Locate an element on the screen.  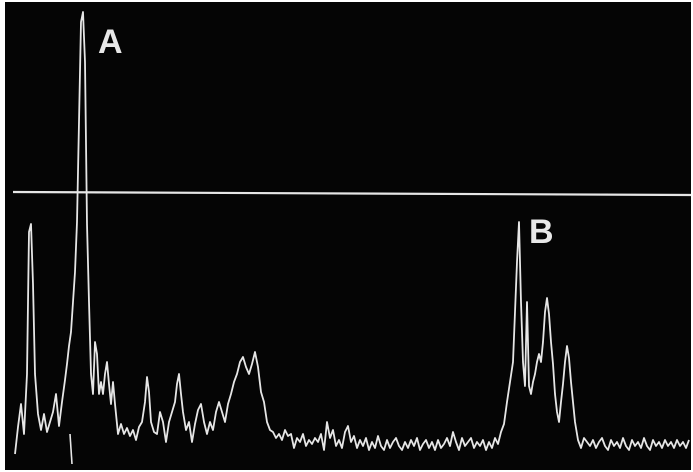
peak-label-b: B is located at coordinates (541, 232).